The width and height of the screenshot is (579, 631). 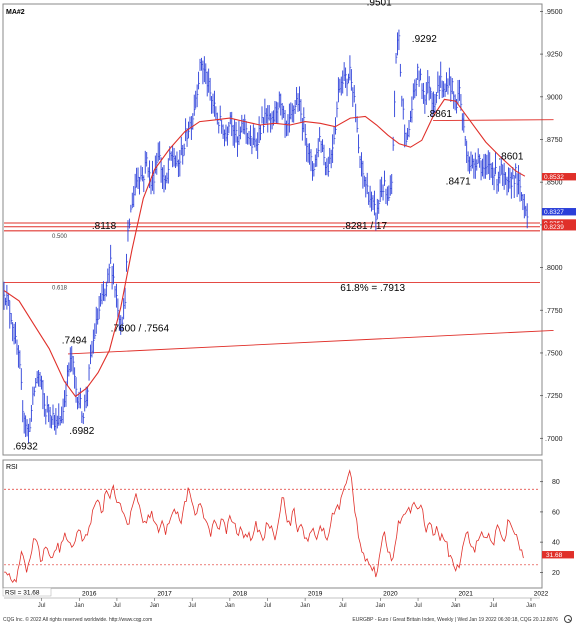 What do you see at coordinates (104, 226) in the screenshot?
I see `price-annotation: .8118` at bounding box center [104, 226].